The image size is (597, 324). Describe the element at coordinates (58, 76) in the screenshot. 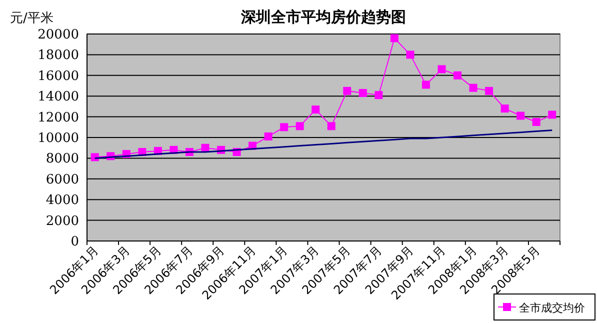

I see `y-tick-label: 16000` at that location.